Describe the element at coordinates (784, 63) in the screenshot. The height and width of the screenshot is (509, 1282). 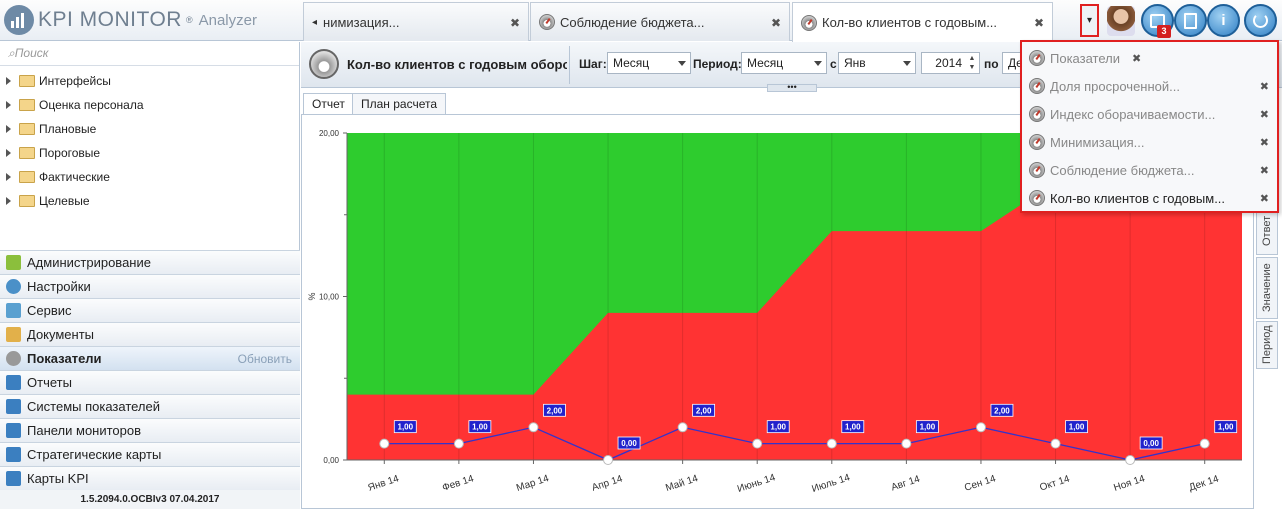
I see `period-select: Месяц` at that location.